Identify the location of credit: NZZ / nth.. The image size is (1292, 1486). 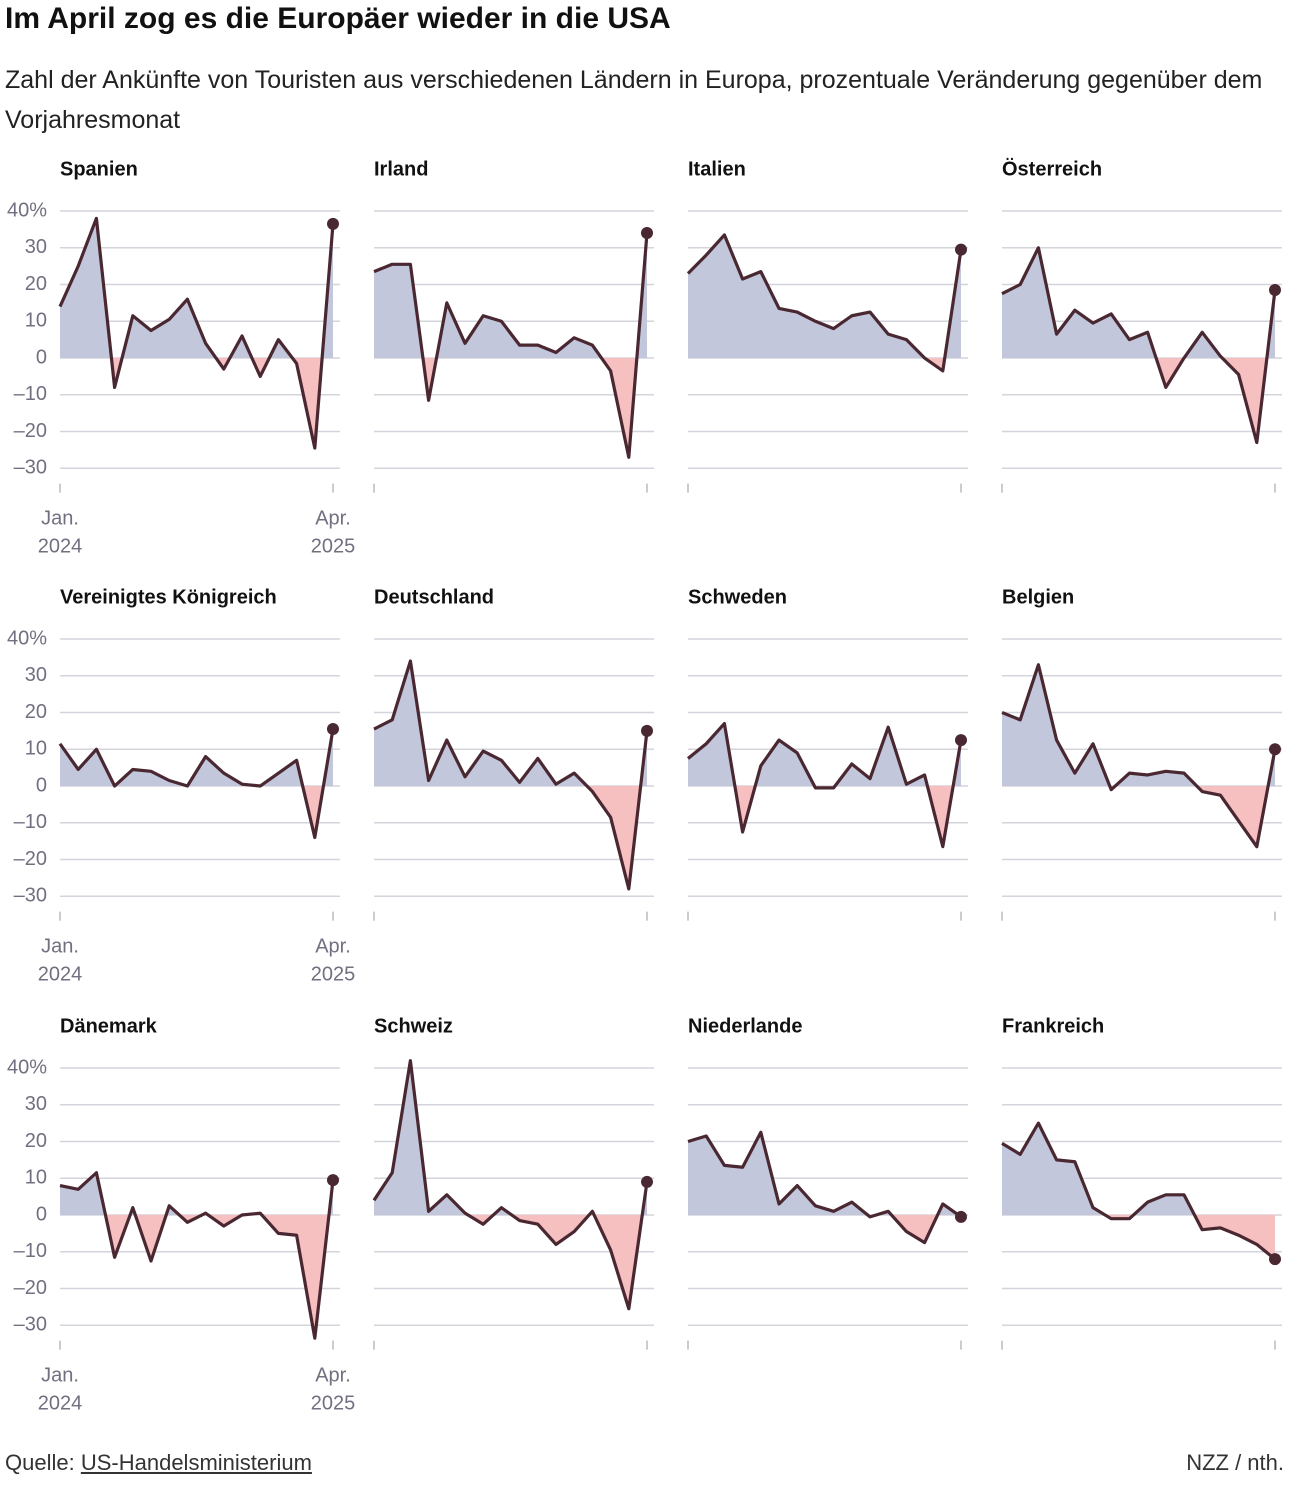
(1235, 1462).